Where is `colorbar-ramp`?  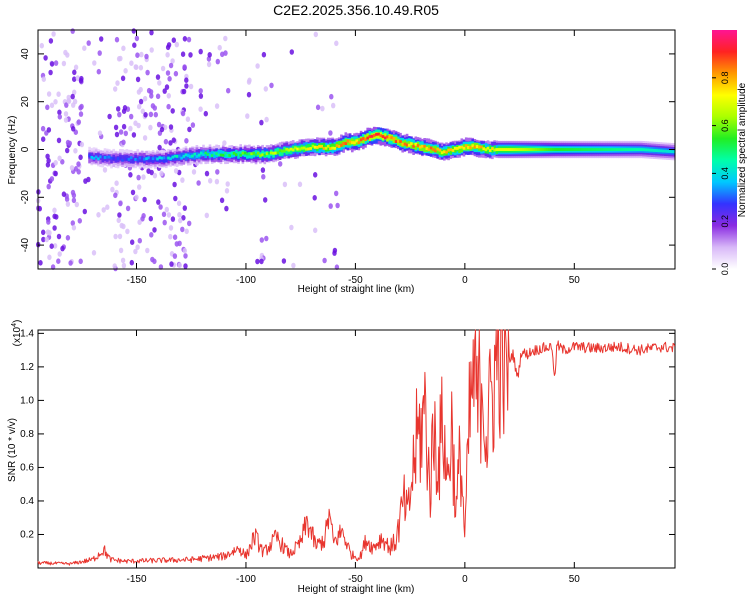
colorbar-ramp is located at coordinates (724, 149).